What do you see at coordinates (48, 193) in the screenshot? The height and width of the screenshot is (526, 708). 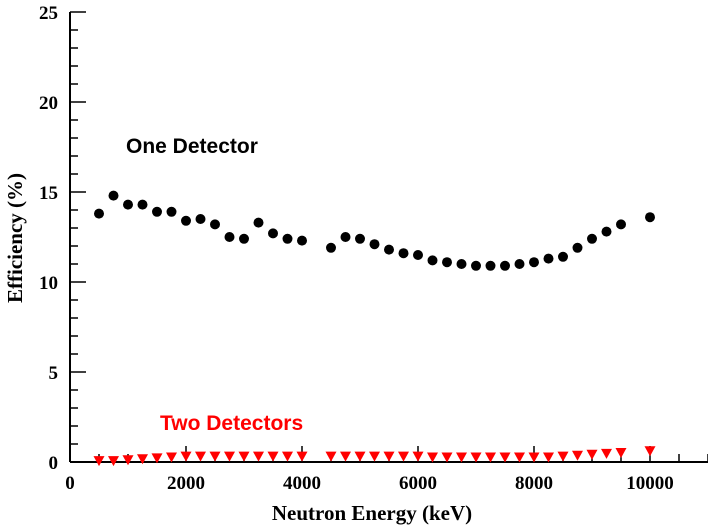 I see `y-tick-label: 15` at bounding box center [48, 193].